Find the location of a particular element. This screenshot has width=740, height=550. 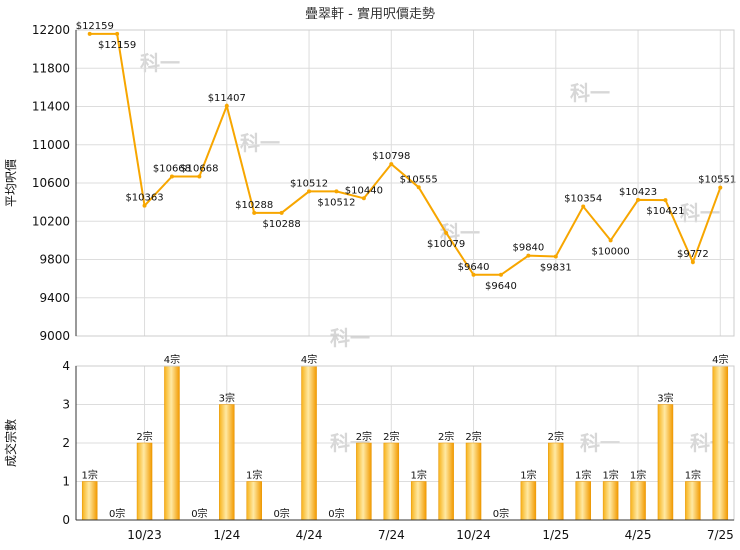

price-data-label: $10423 is located at coordinates (638, 192).